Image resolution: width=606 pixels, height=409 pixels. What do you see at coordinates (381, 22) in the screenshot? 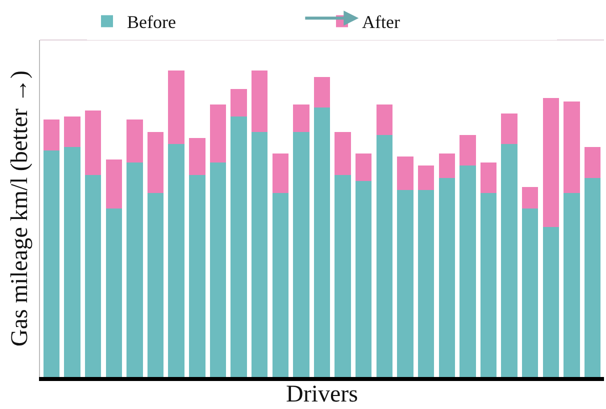
I see `legend-label: After` at bounding box center [381, 22].